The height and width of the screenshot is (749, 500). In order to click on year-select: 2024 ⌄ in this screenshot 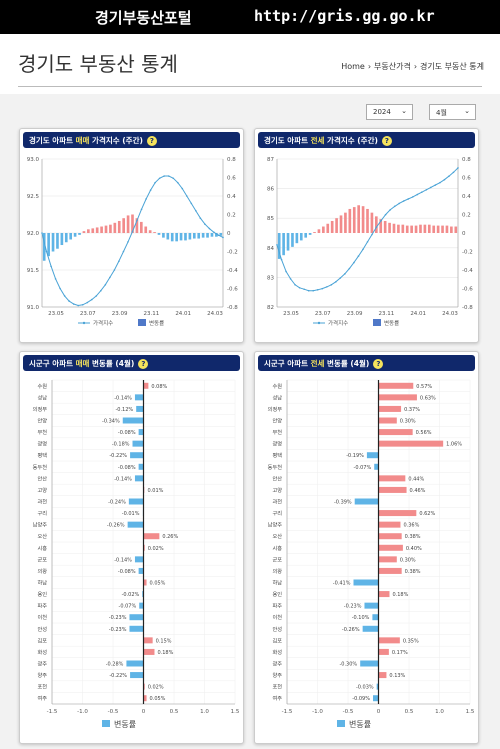, I will do `click(389, 112)`.